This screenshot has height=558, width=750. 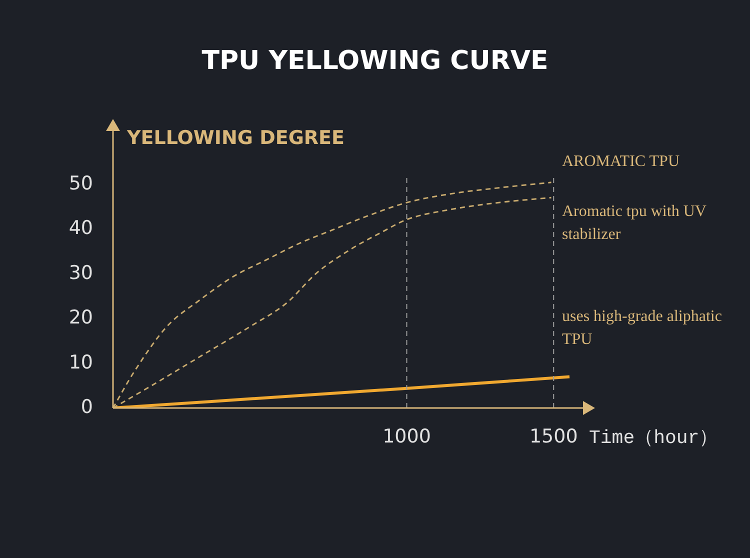 What do you see at coordinates (80, 273) in the screenshot?
I see `y-tick-label: 30` at bounding box center [80, 273].